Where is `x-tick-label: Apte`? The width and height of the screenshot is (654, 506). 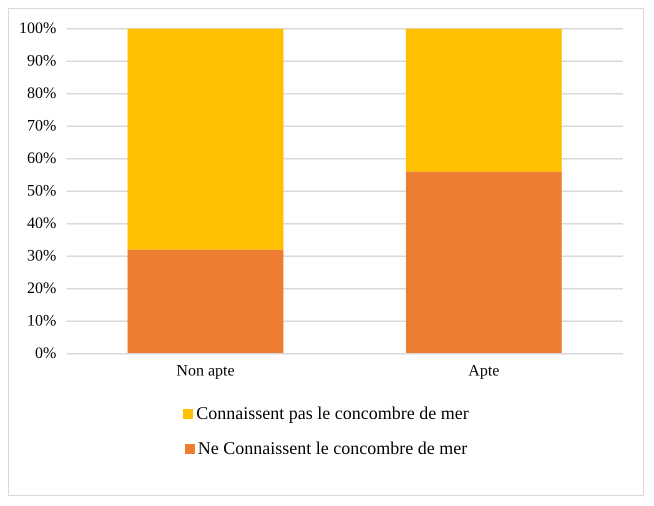 x-tick-label: Apte is located at coordinates (484, 371).